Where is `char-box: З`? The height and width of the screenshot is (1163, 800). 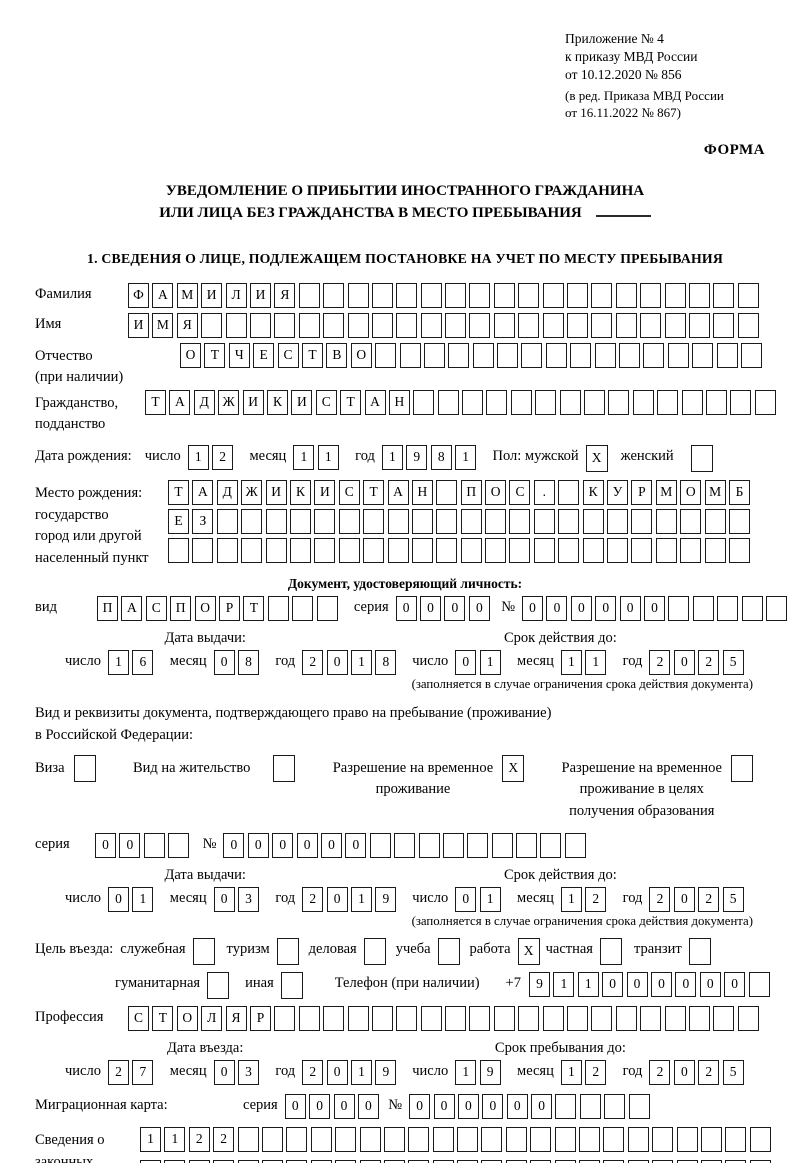 char-box: З is located at coordinates (203, 521).